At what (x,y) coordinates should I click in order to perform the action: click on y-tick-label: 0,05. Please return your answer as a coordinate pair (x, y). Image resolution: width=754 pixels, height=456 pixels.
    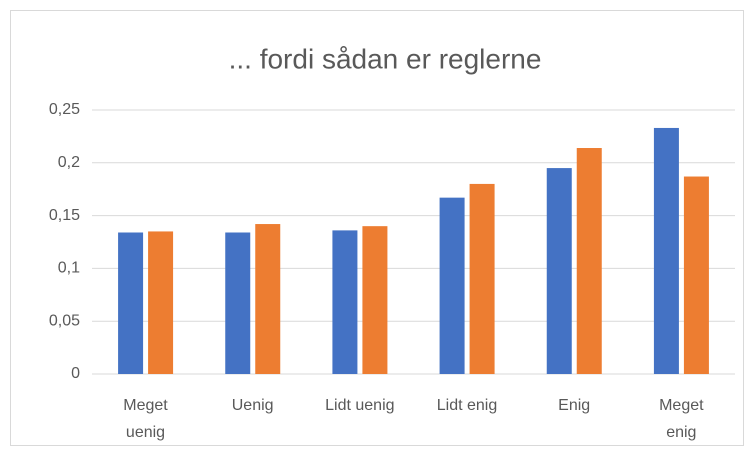
    Looking at the image, I should click on (64, 320).